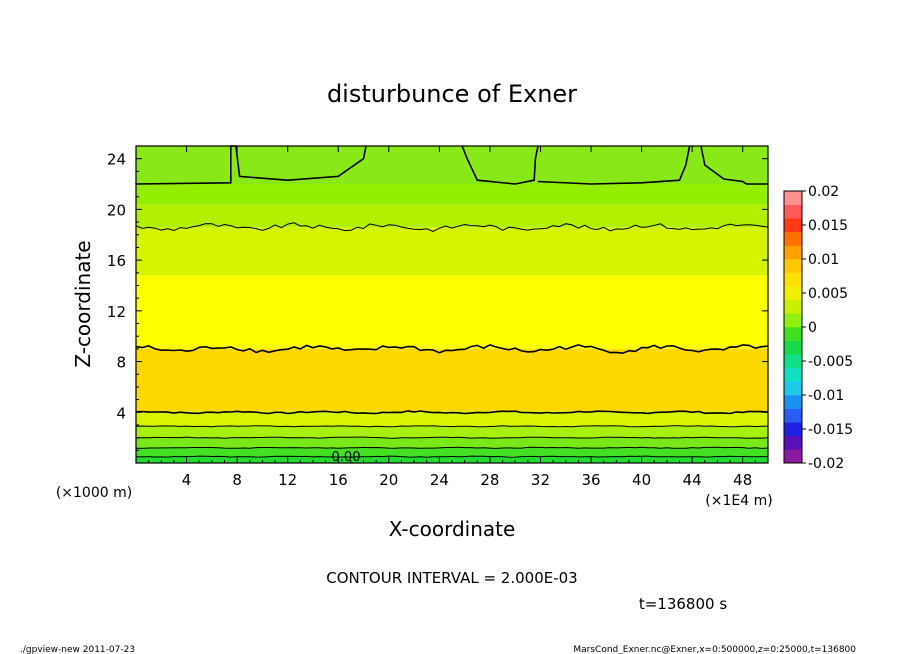 Image resolution: width=904 pixels, height=654 pixels. I want to click on time-label: t=136800 s, so click(683, 604).